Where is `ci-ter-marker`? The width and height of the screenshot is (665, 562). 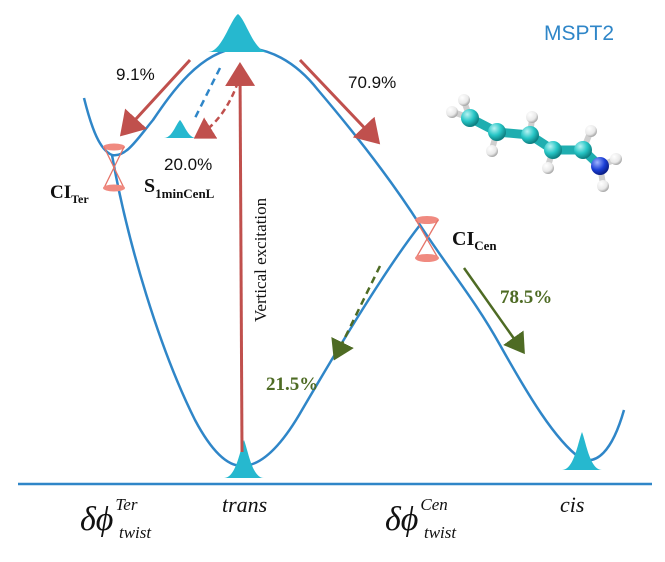
ci-ter-marker is located at coordinates (114, 167).